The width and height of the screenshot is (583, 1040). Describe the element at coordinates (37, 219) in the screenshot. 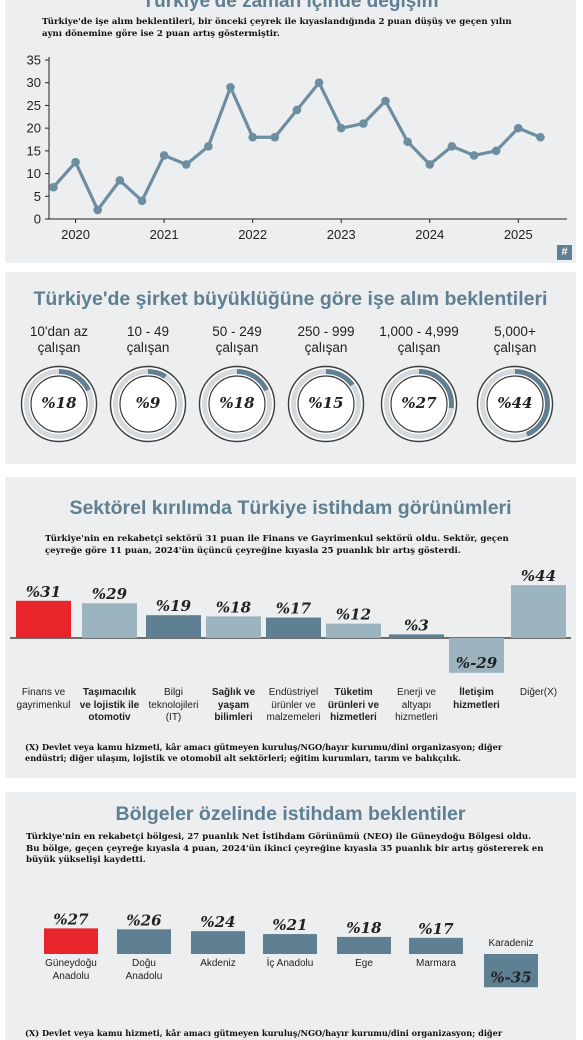

I see `y-tick-label: 0` at that location.